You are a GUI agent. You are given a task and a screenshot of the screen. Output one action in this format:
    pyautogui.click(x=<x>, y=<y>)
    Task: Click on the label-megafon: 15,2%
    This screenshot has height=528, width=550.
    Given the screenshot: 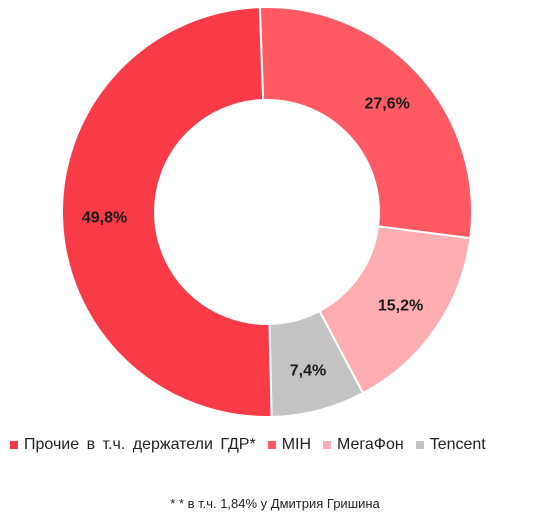 What is the action you would take?
    pyautogui.click(x=400, y=306)
    